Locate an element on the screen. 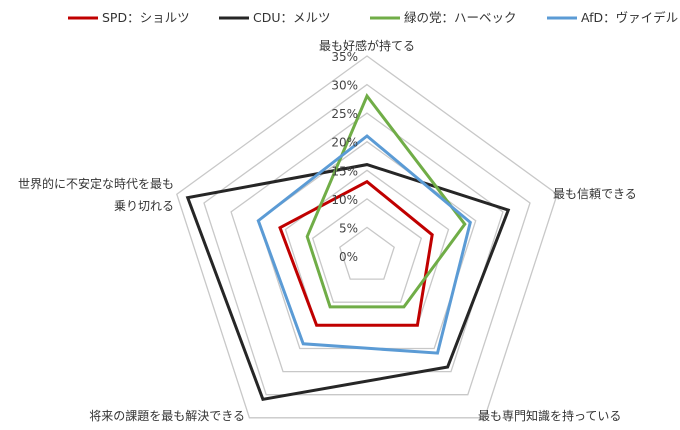  axis-label-0: 最も好感が持てる is located at coordinates (367, 45).